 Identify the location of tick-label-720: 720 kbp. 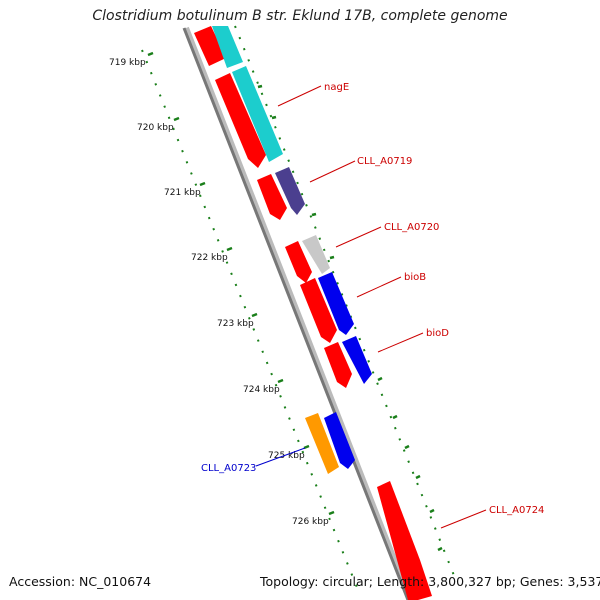
(155, 128).